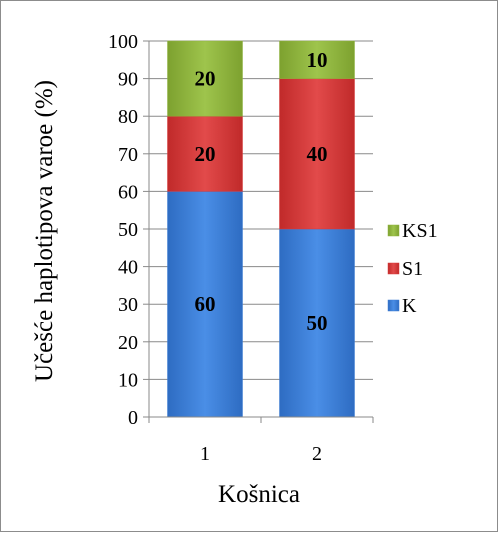 This screenshot has width=498, height=536. What do you see at coordinates (44, 231) in the screenshot?
I see `y-axis-title: Učešće haplotipova varoe (%)` at bounding box center [44, 231].